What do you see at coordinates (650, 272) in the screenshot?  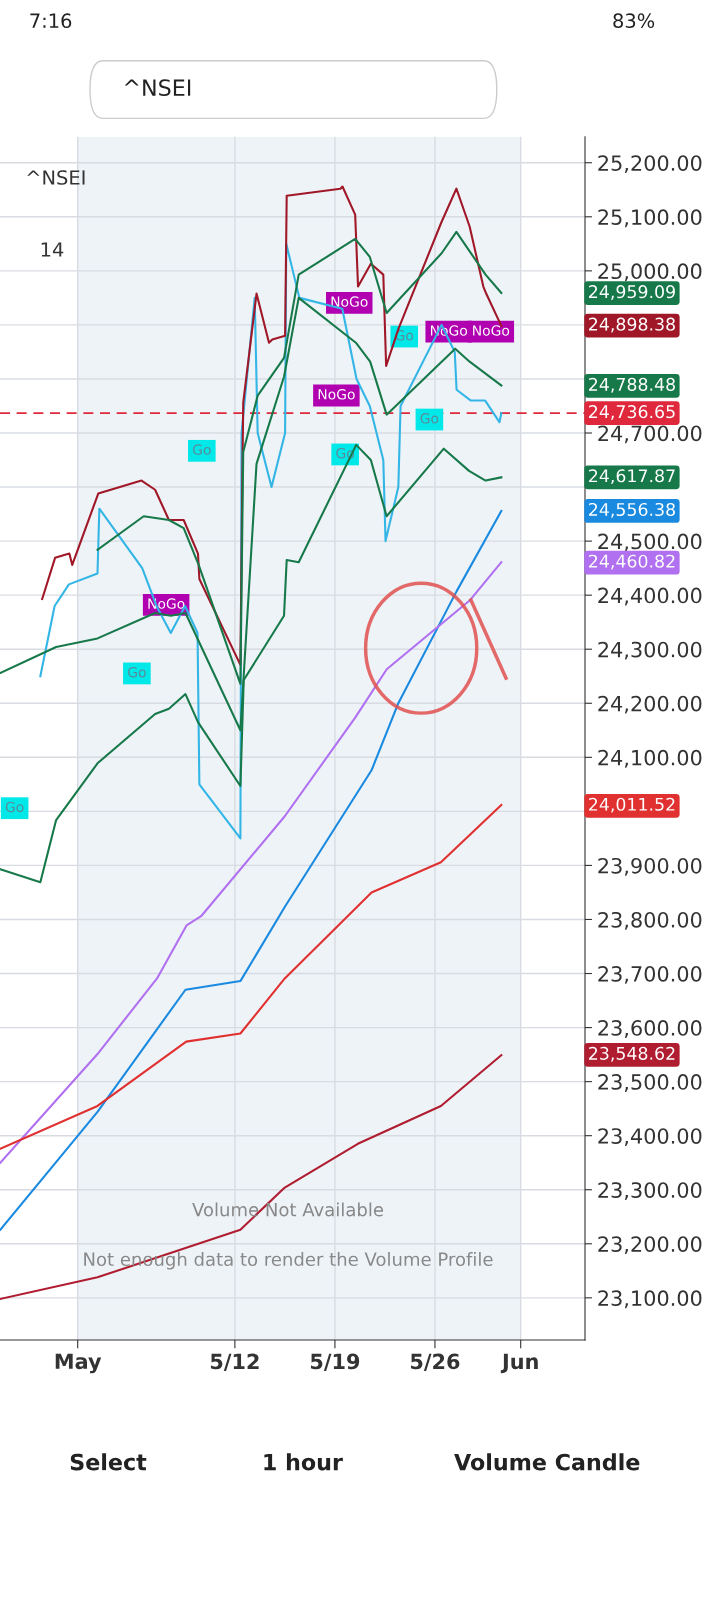 I see `y-tick-label: 25,000.00` at bounding box center [650, 272].